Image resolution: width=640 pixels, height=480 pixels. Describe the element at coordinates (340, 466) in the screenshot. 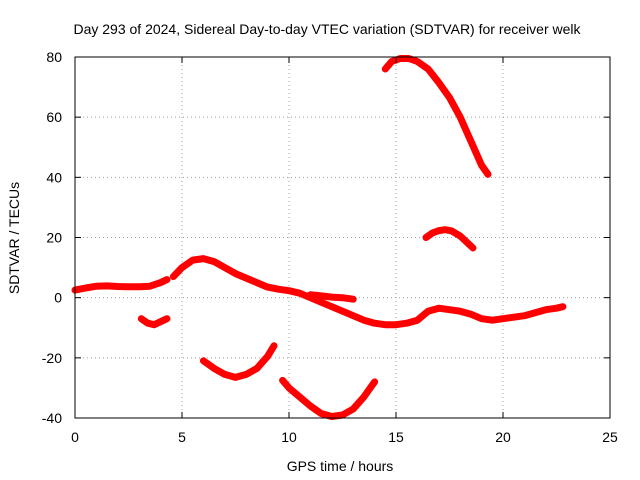

I see `x-axis-label: GPS time / hours` at that location.